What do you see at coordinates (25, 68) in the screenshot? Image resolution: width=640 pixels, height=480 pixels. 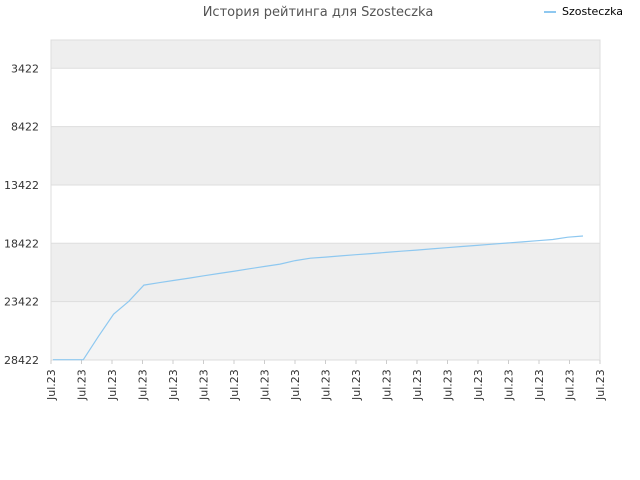 I see `y-tick-label: 3422` at bounding box center [25, 68].